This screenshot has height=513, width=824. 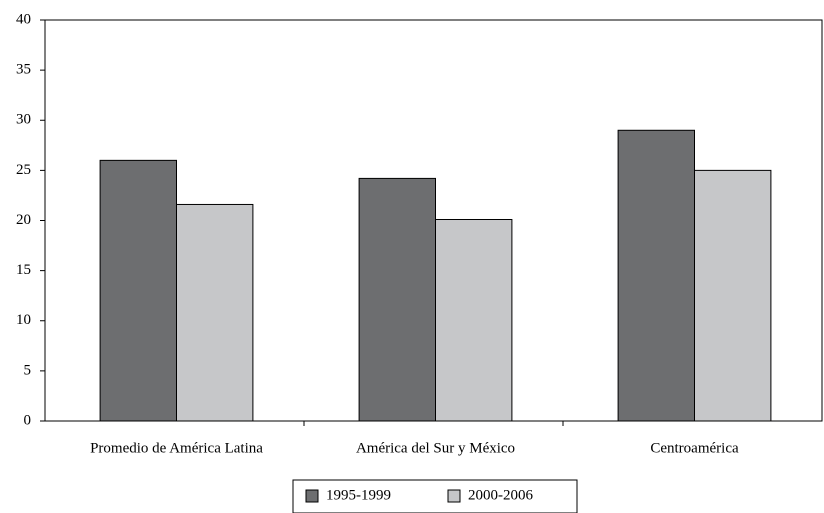 I want to click on y-tick-label: 10, so click(x=23, y=320).